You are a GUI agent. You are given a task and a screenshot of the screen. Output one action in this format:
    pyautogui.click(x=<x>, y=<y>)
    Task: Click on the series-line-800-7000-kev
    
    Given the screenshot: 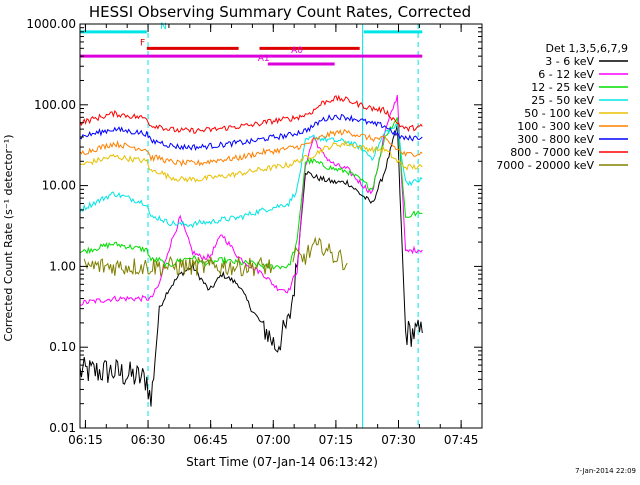 What is the action you would take?
    pyautogui.click(x=251, y=114)
    